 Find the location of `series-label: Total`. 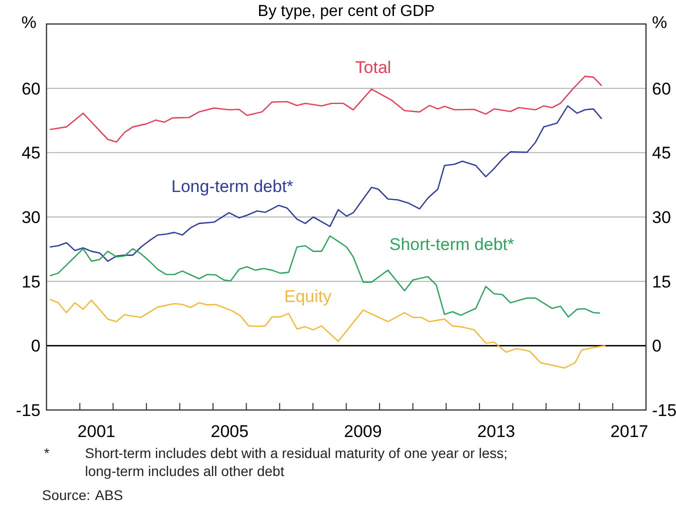

series-label: Total is located at coordinates (373, 68).